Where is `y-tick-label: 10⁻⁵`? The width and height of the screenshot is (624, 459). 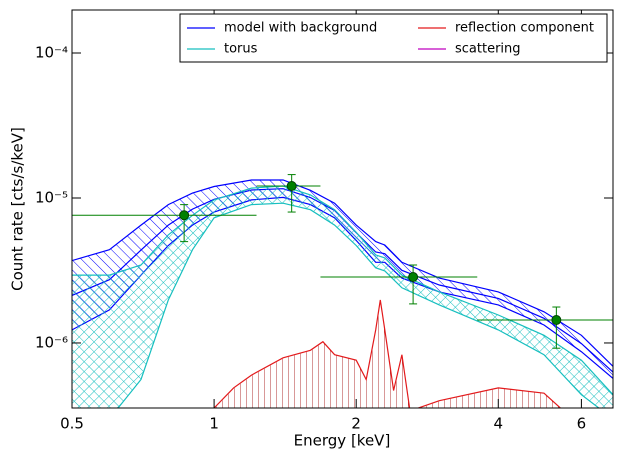 y-tick-label: 10⁻⁵ is located at coordinates (51, 197).